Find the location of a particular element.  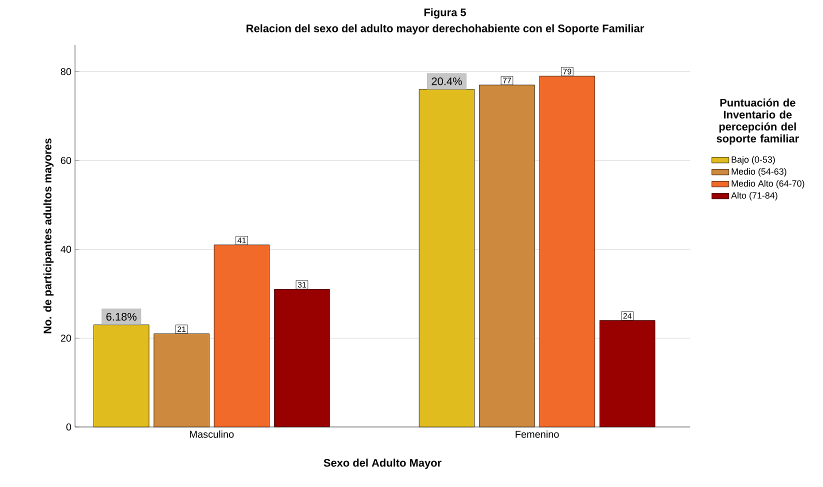

chart-title: Figura 5 is located at coordinates (445, 13).